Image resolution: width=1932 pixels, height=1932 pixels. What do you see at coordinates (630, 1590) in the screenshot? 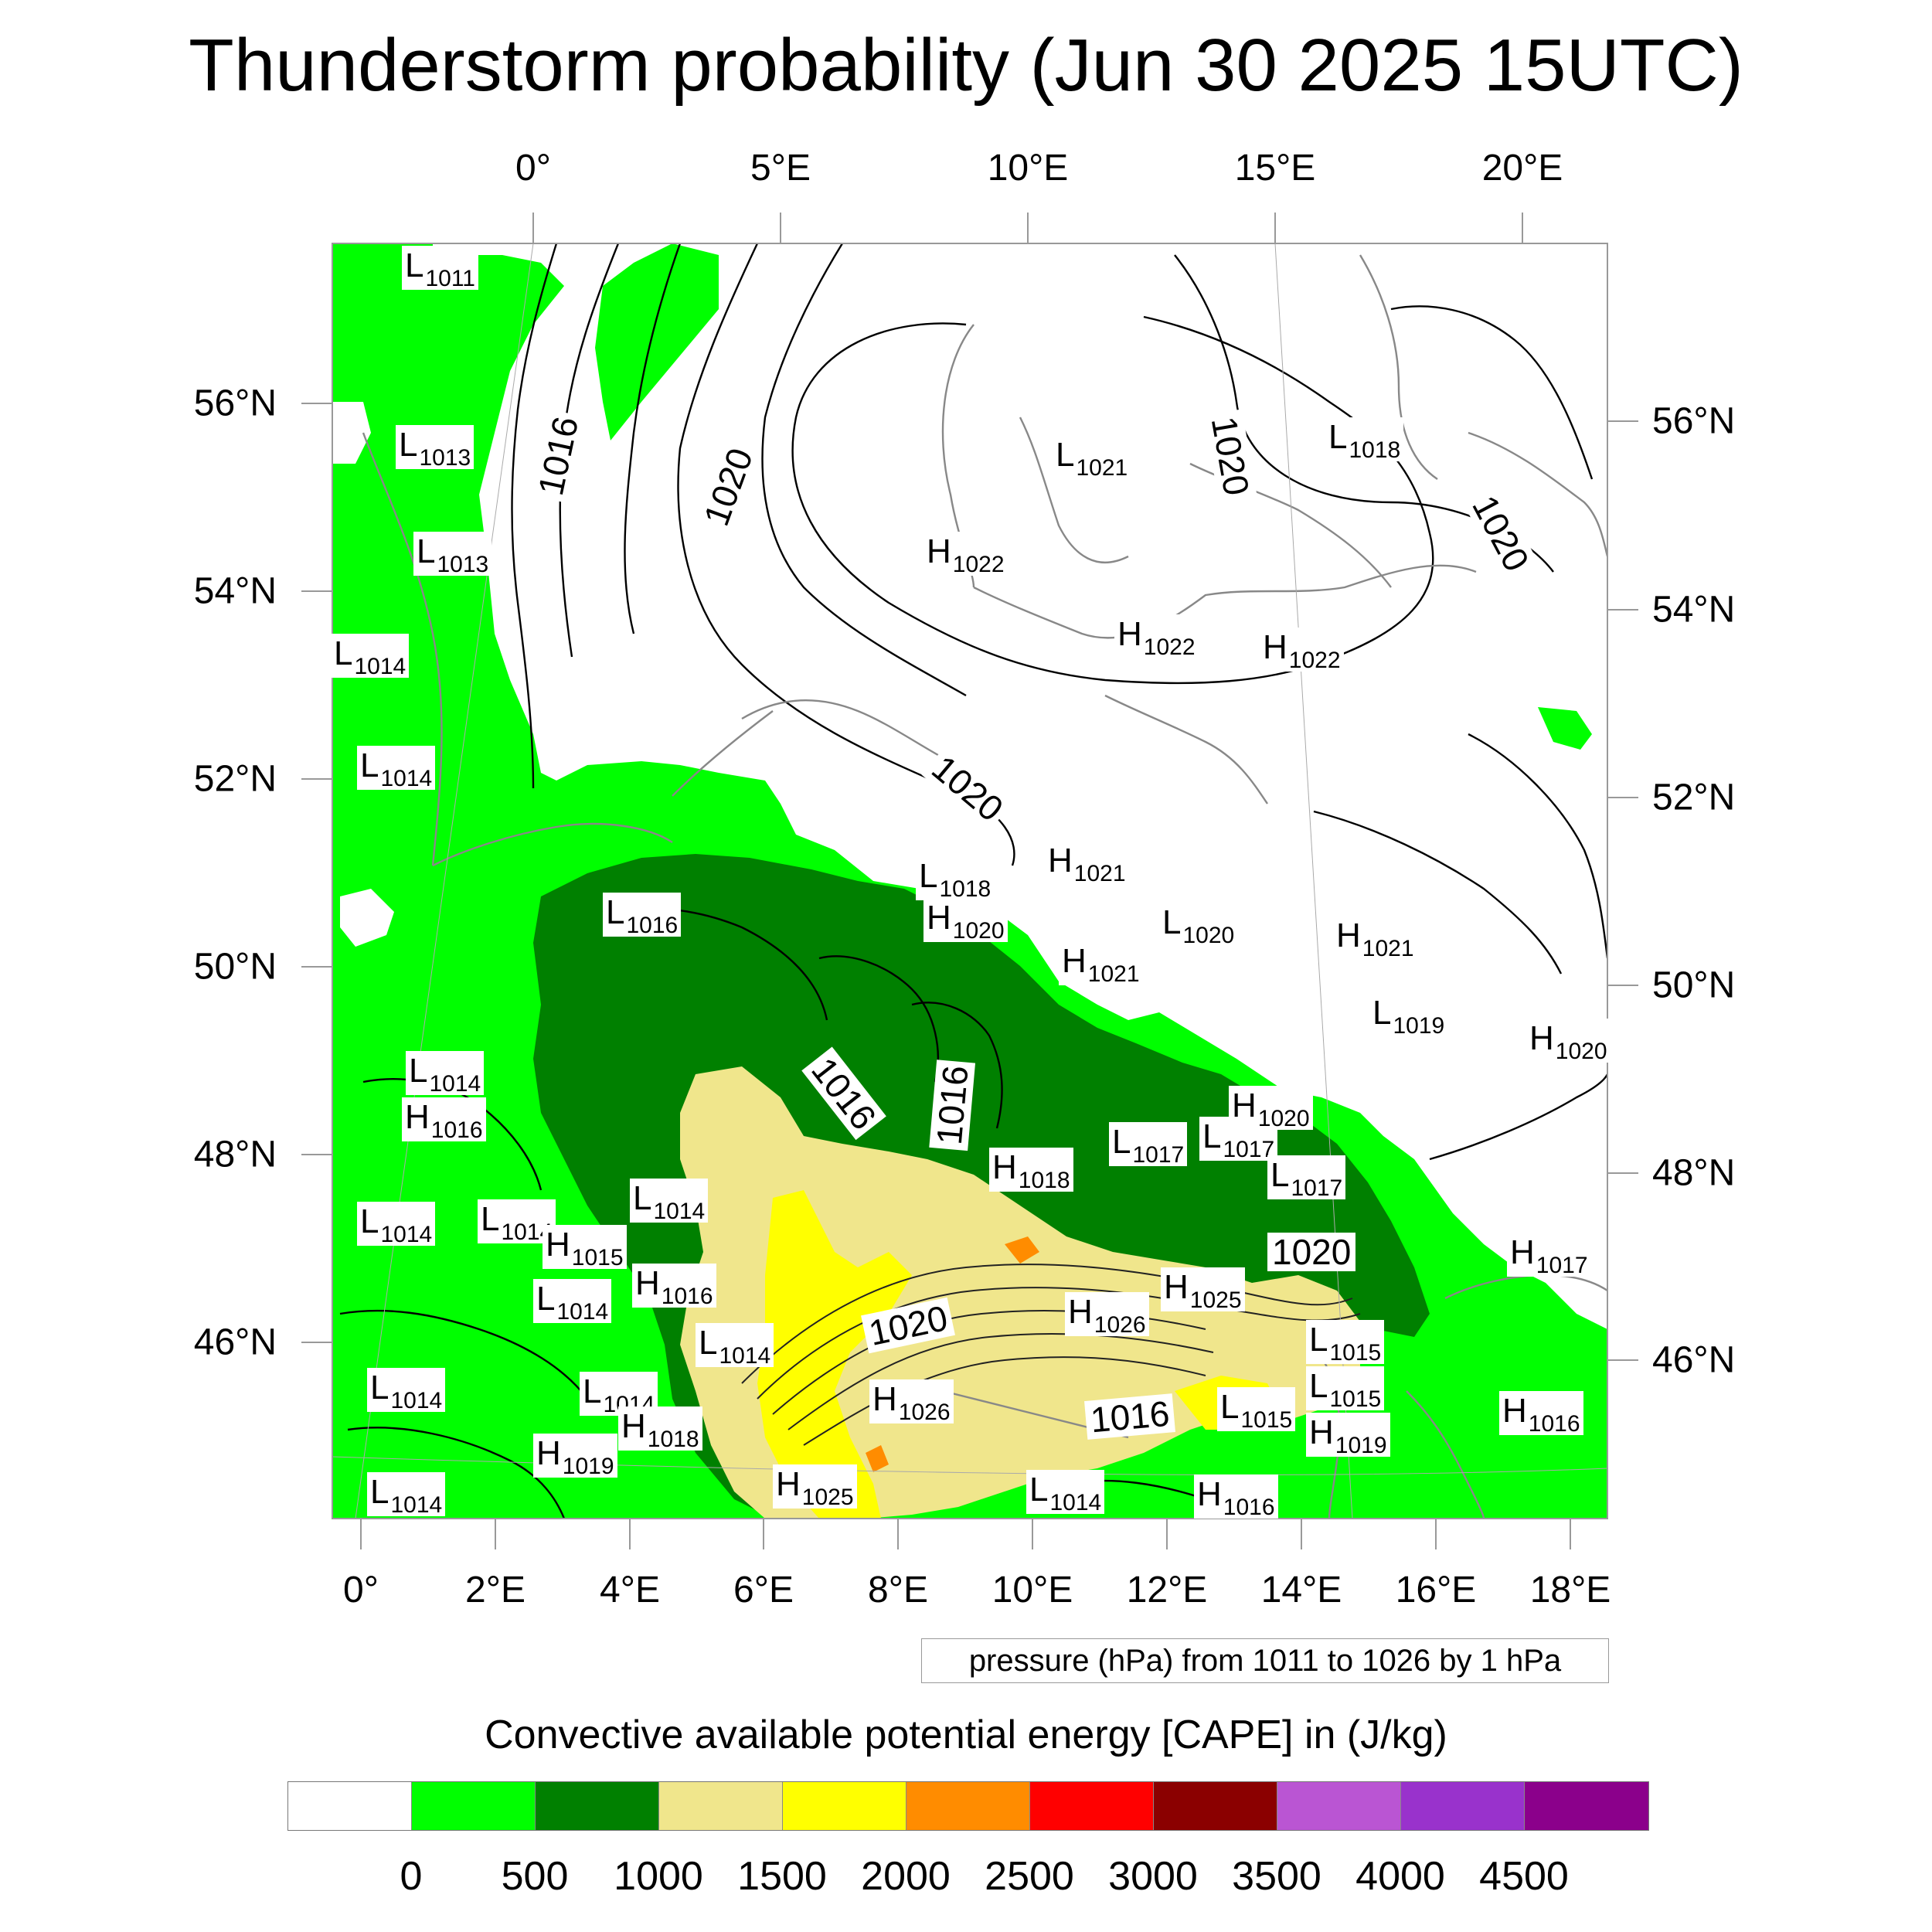
I see `bottom-lon-label: 4°E` at bounding box center [630, 1590].